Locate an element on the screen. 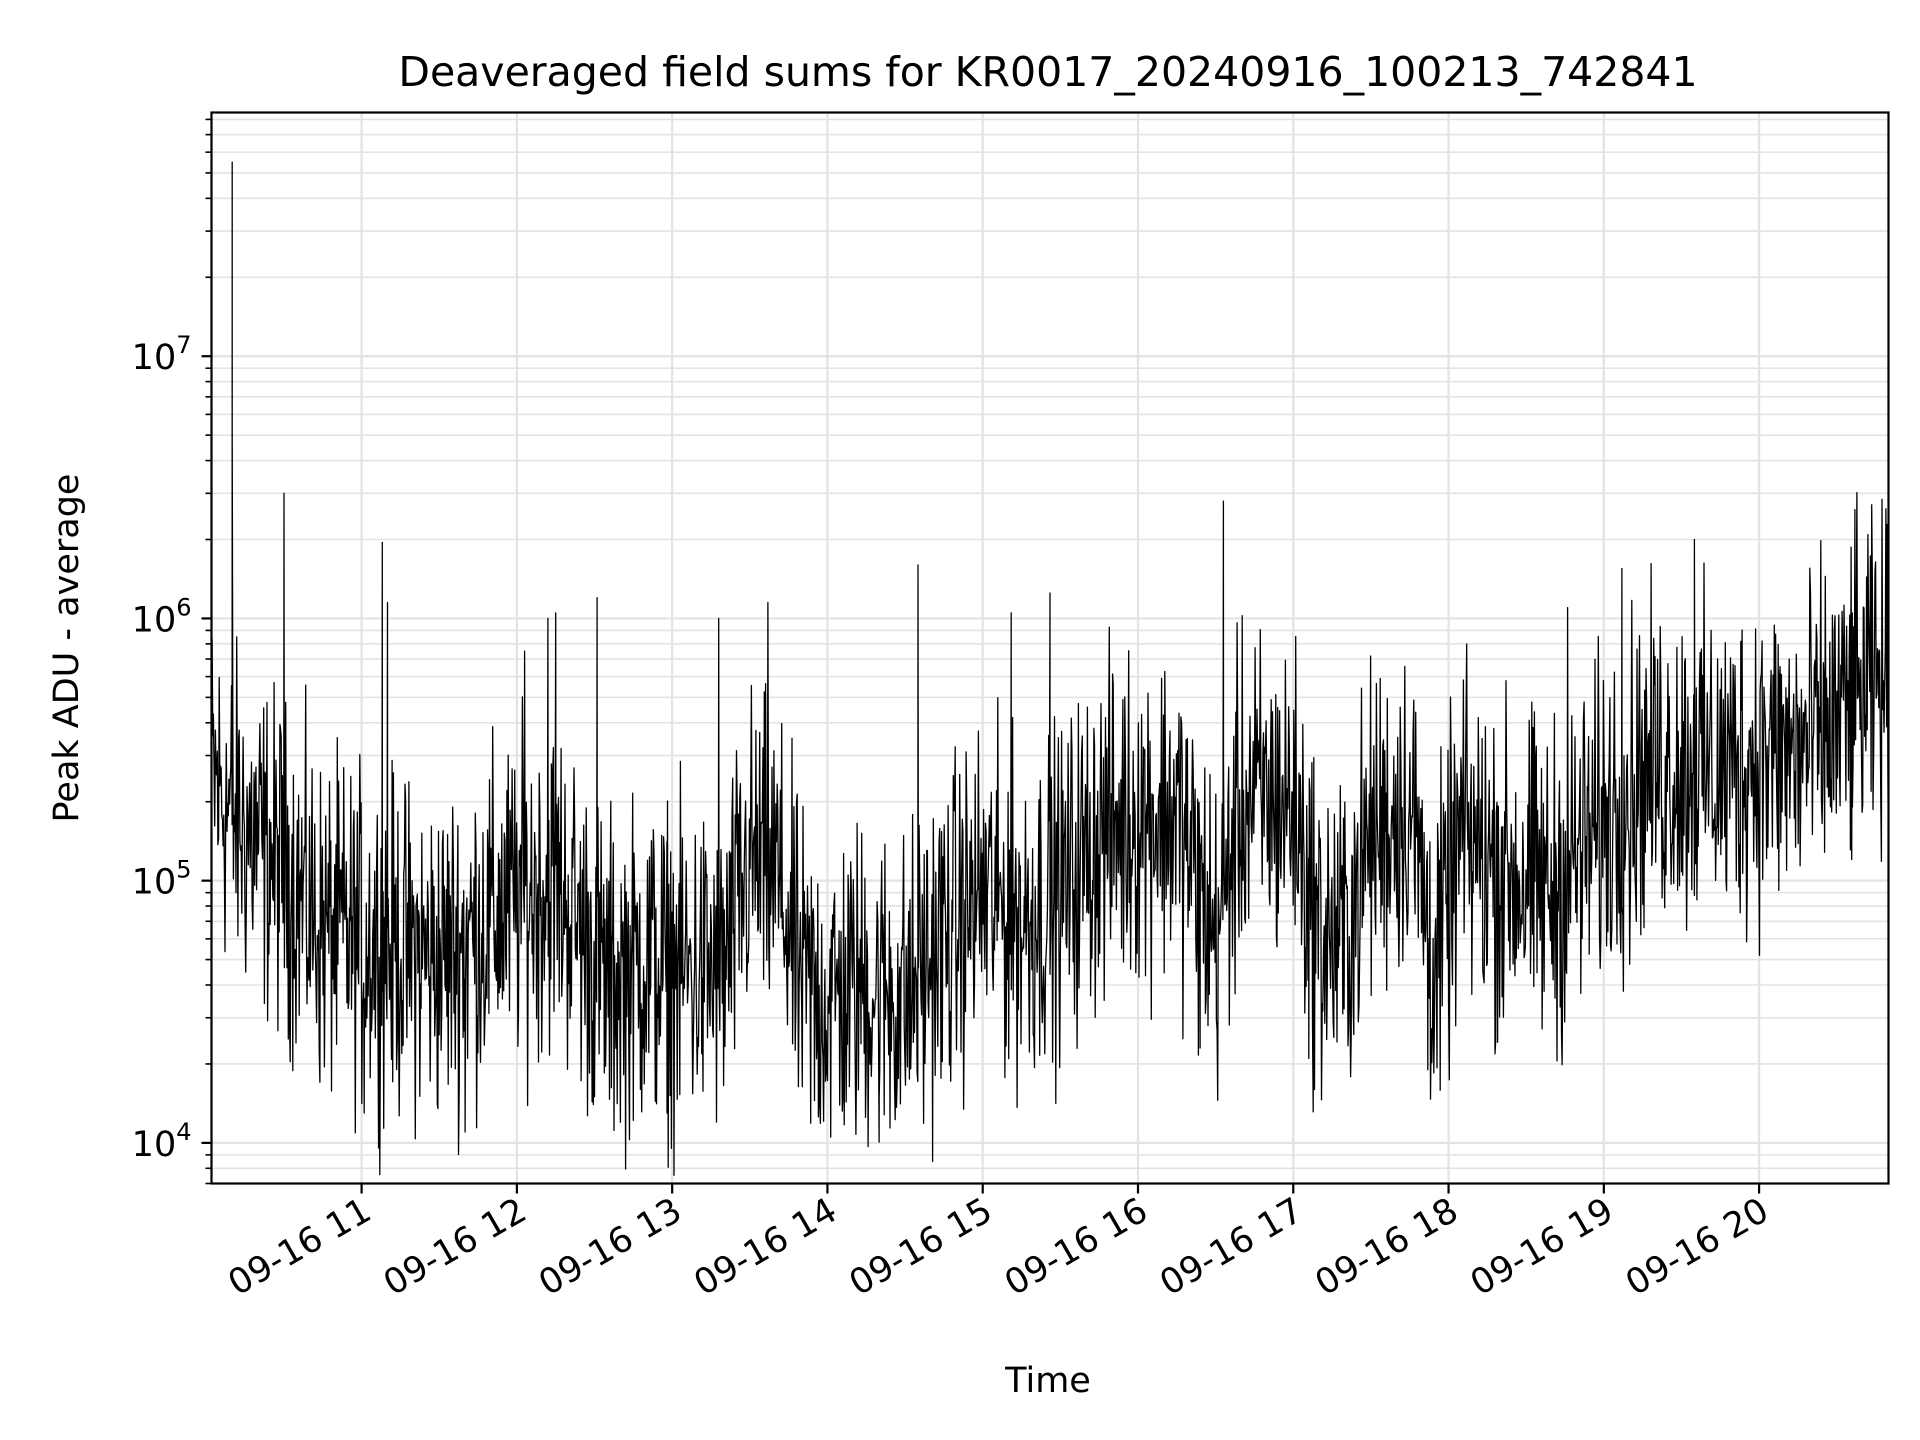 Image resolution: width=1920 pixels, height=1440 pixels. y-tick-label: 10⁵ is located at coordinates (162, 879).